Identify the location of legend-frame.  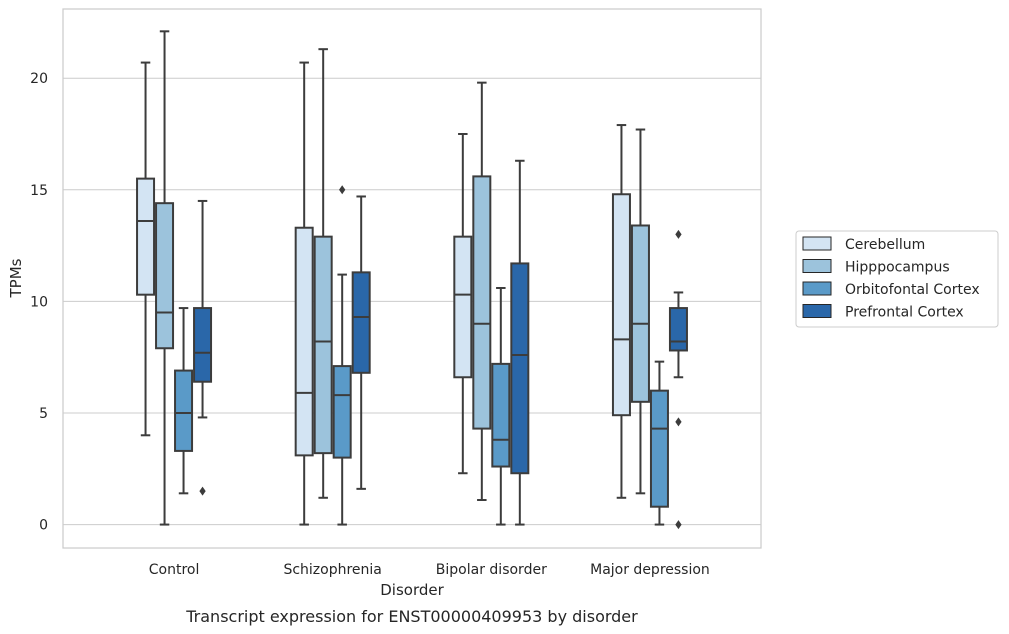
(897, 279).